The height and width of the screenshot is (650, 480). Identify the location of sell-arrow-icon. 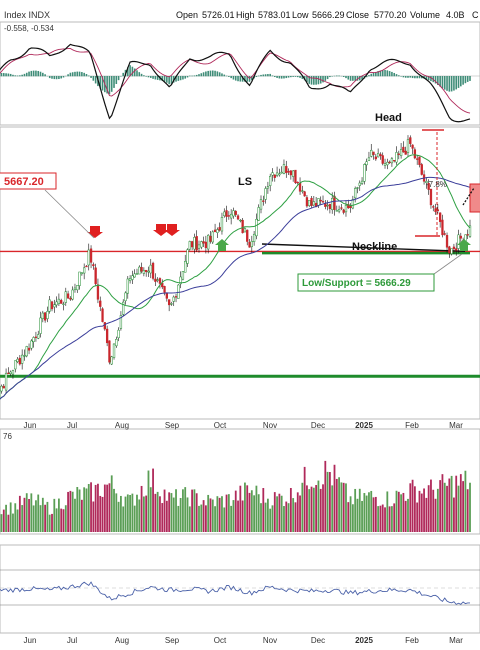
(172, 230).